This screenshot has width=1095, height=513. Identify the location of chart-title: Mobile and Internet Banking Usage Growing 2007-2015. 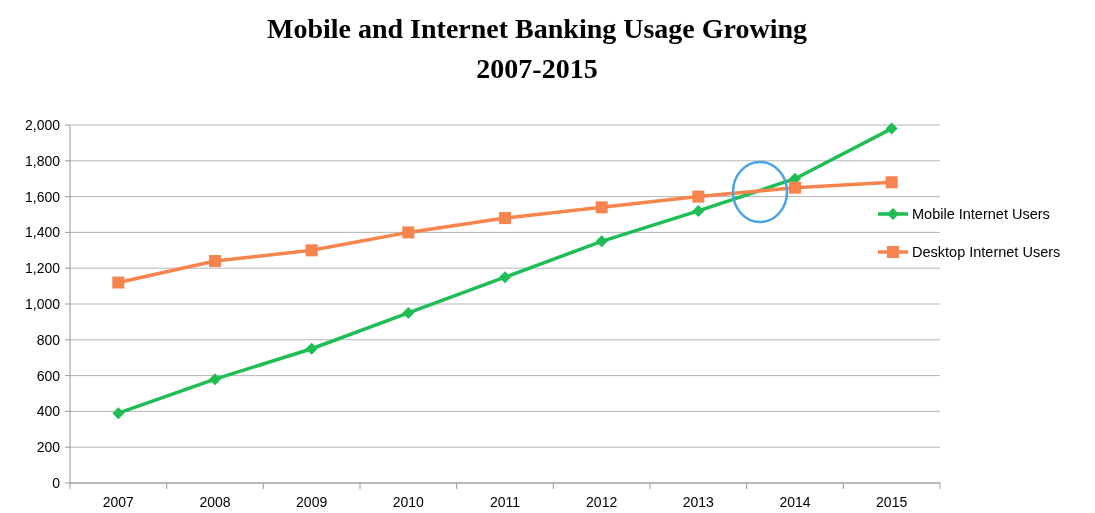
(537, 48).